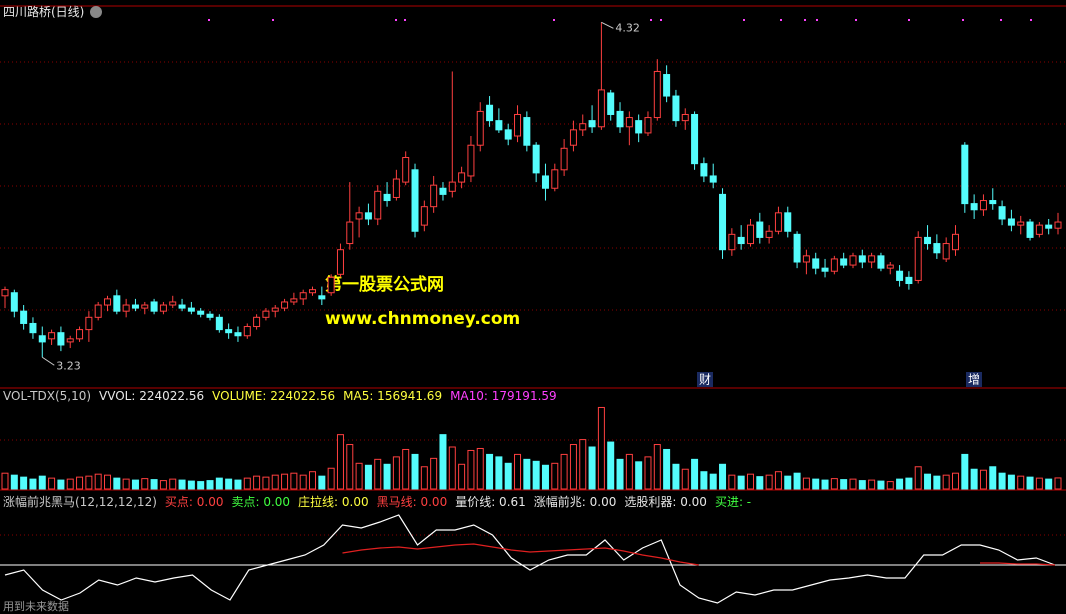 The image size is (1066, 614). Describe the element at coordinates (384, 284) in the screenshot. I see `watermark: 第一股票公式网` at that location.